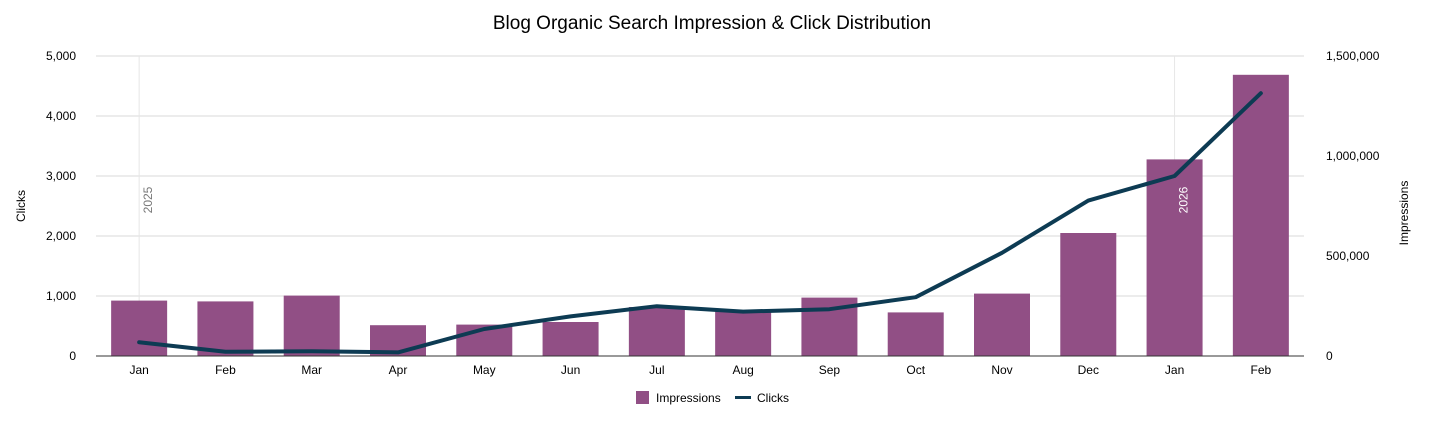 This screenshot has width=1434, height=422. I want to click on legend: Impressions Clicks, so click(712, 398).